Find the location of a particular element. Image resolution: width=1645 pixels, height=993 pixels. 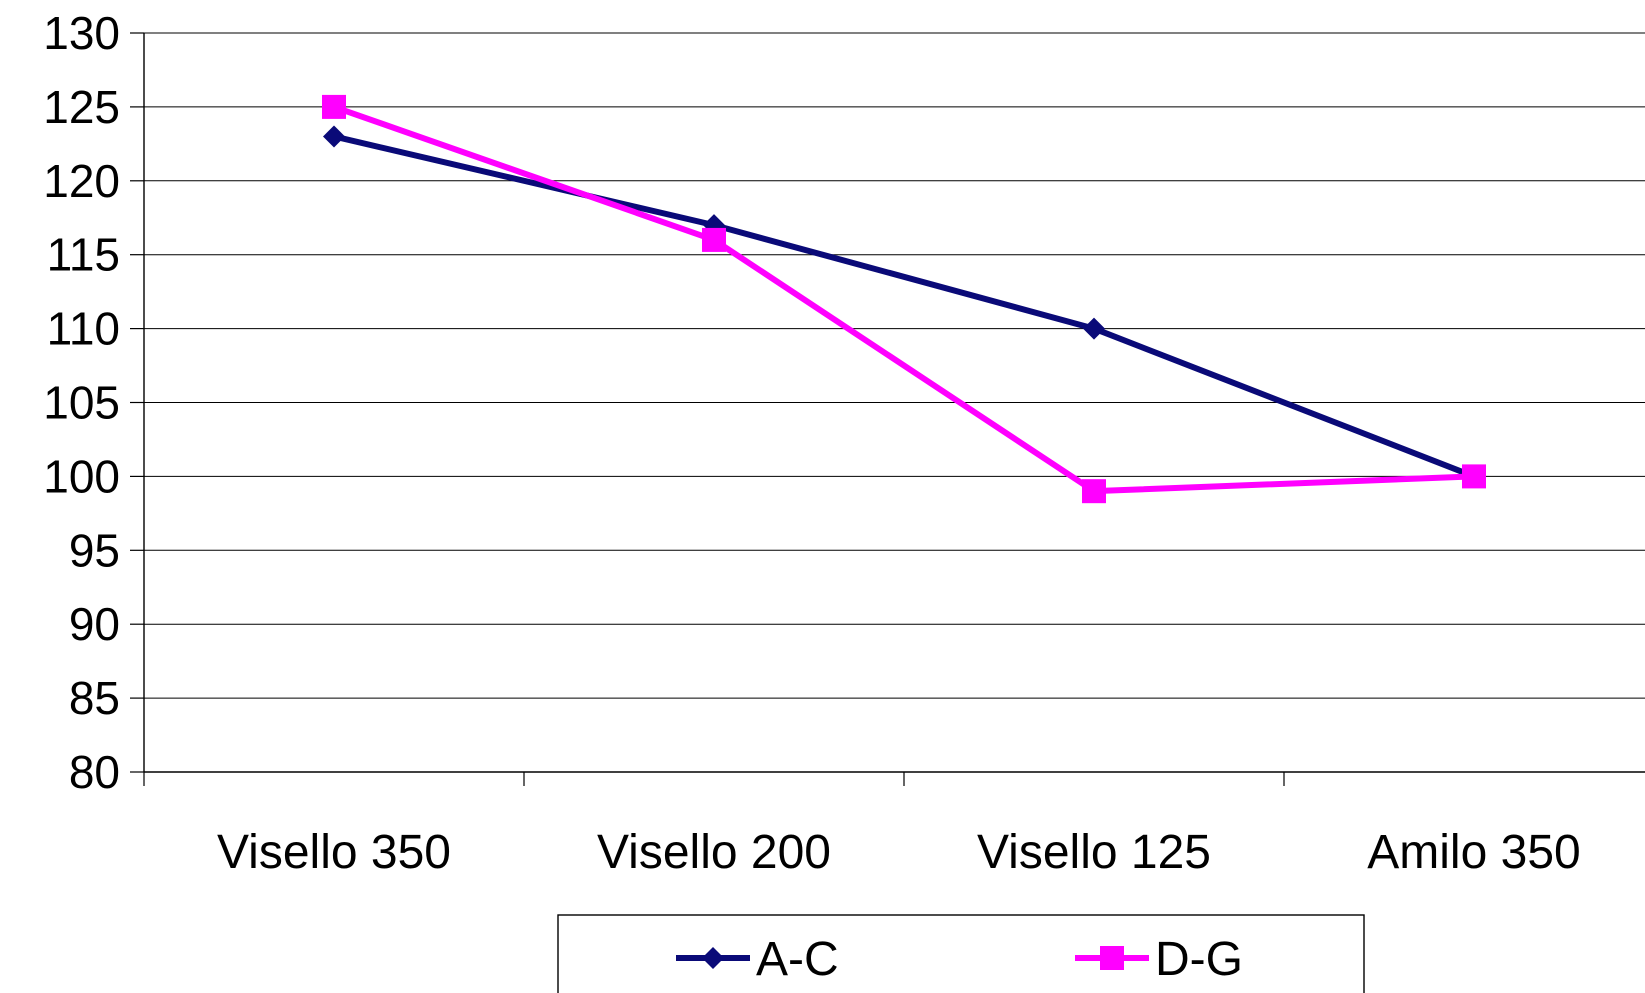

legend-box is located at coordinates (961, 953).